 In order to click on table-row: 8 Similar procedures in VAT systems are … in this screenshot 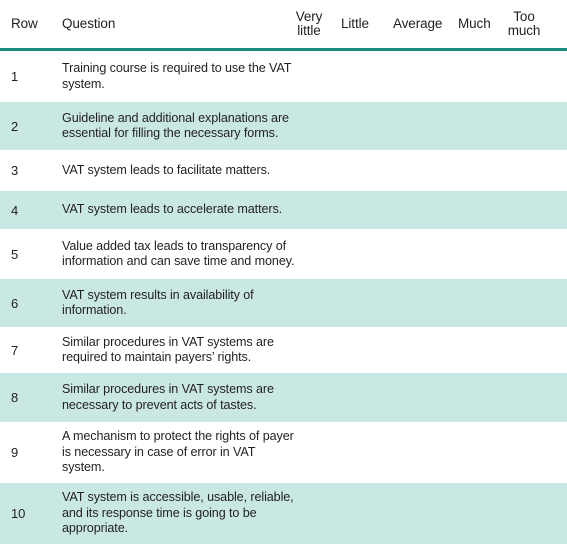, I will do `click(283, 397)`.